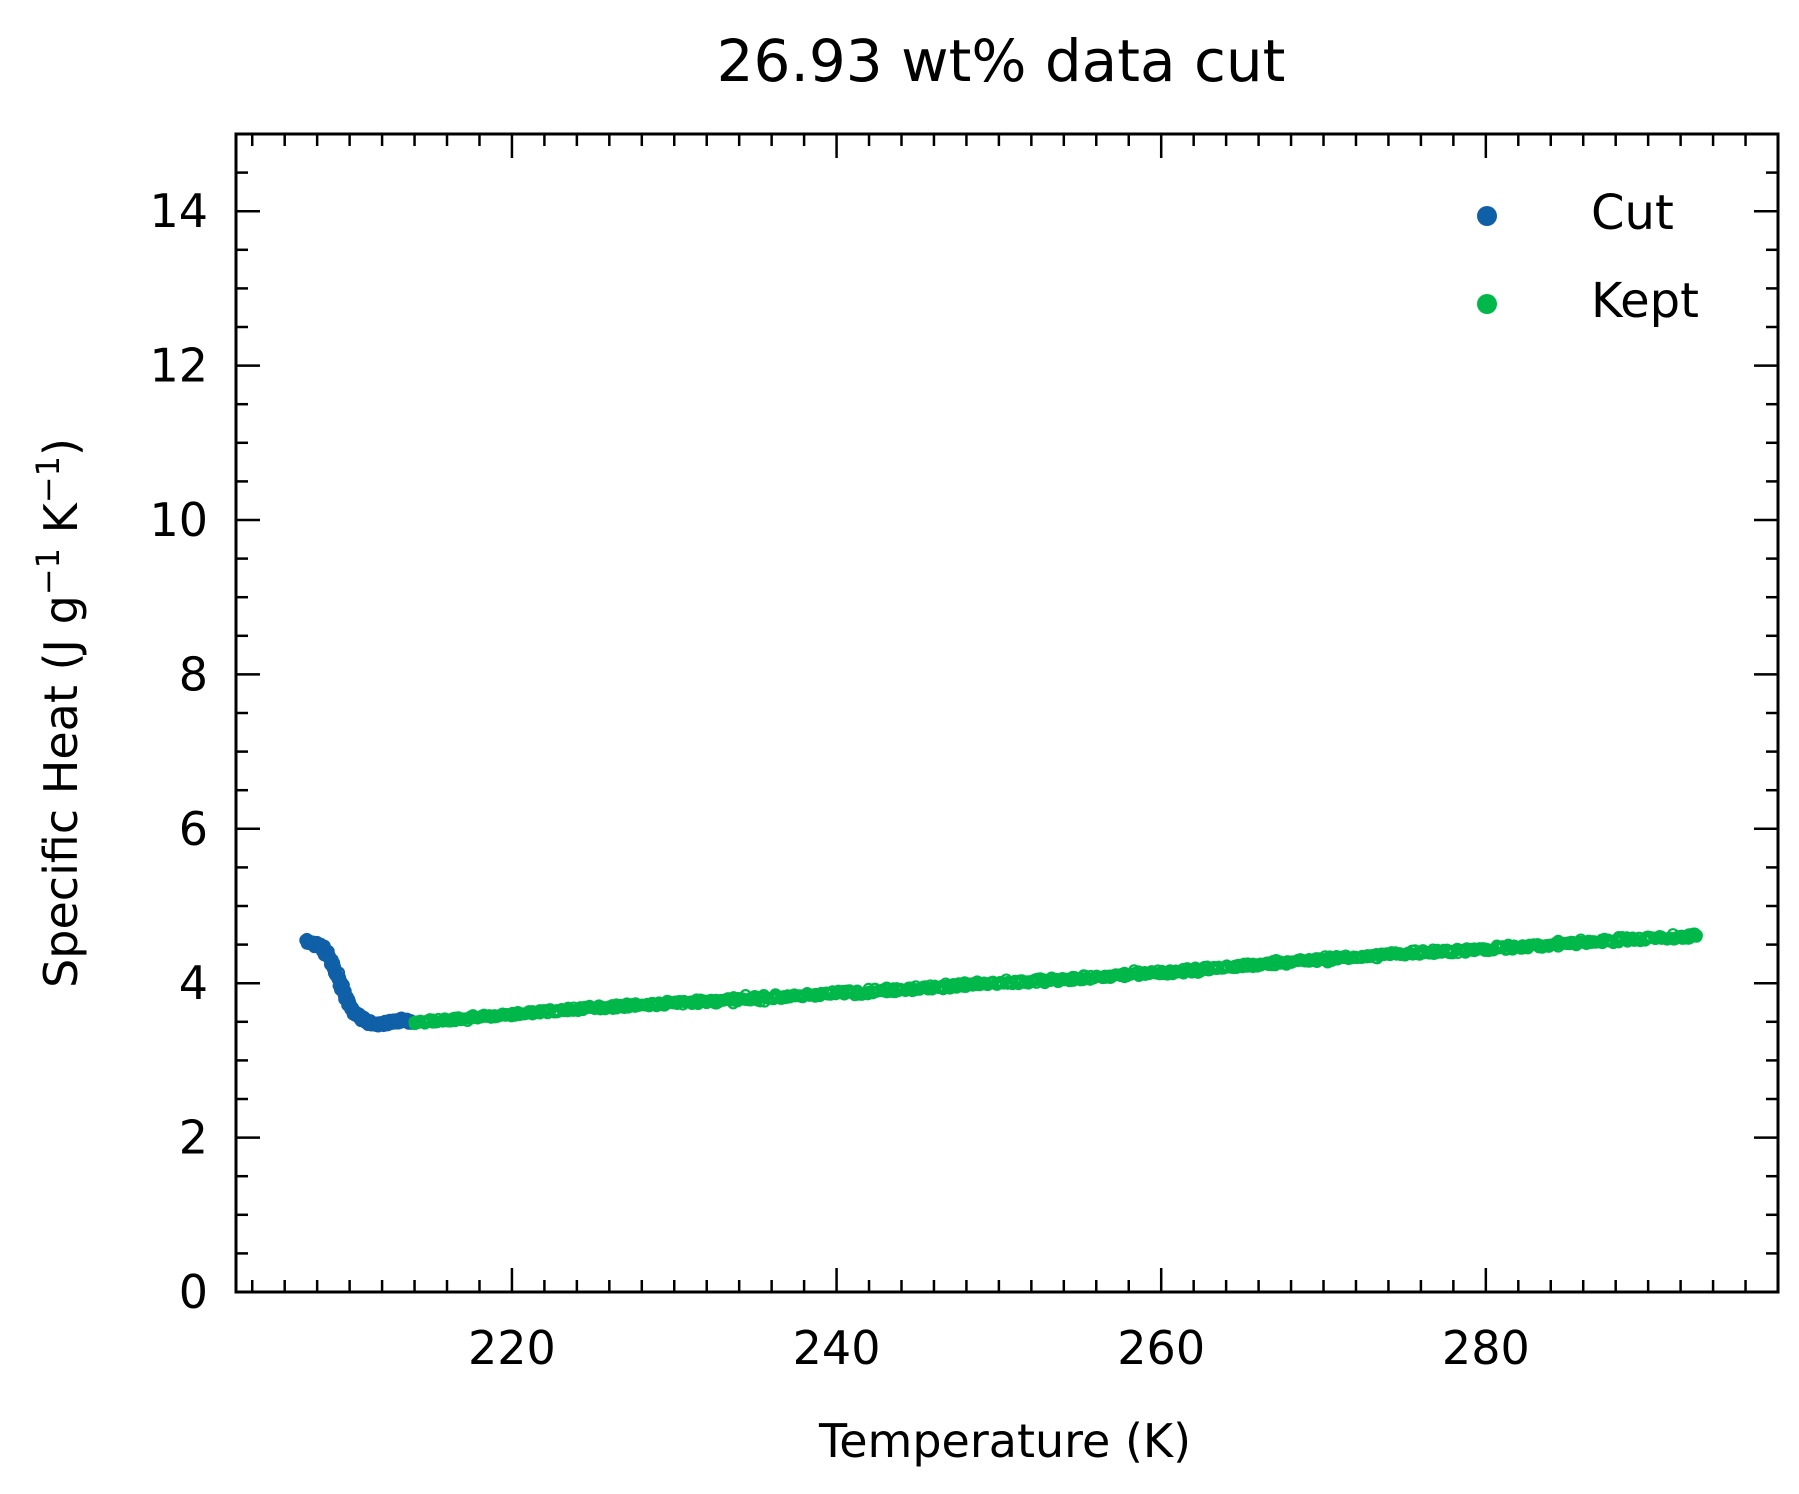 This screenshot has height=1494, width=1799. I want to click on legend-marker-cut, so click(1487, 216).